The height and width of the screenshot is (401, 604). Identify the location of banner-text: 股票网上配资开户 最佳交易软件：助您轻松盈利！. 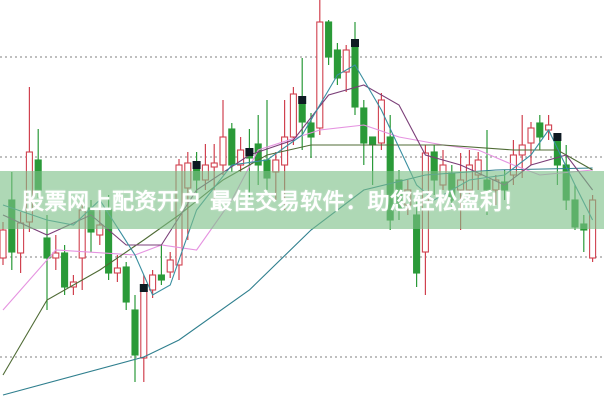
(274, 202).